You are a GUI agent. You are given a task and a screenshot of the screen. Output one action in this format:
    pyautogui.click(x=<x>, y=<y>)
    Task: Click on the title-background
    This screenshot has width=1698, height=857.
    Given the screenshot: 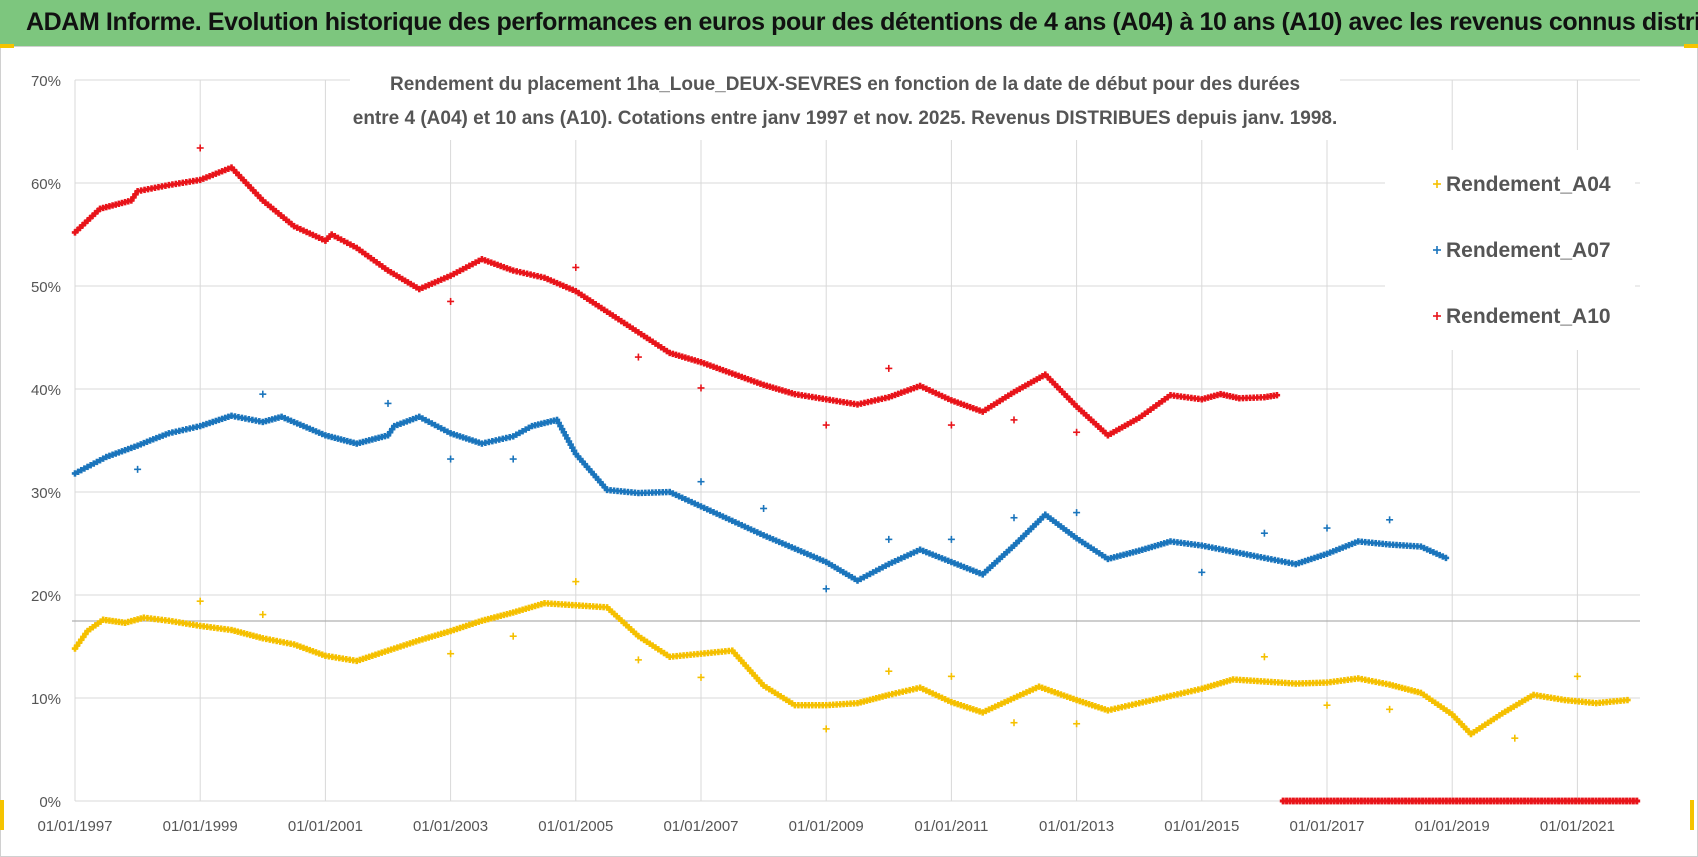 What is the action you would take?
    pyautogui.click(x=845, y=102)
    